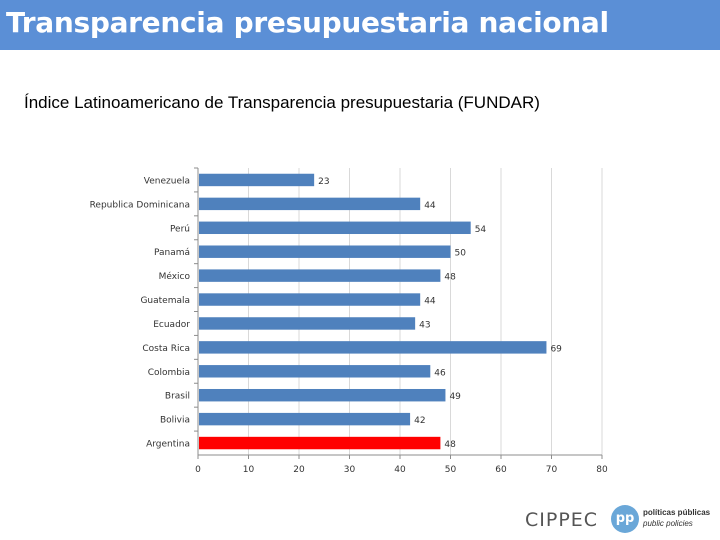 The height and width of the screenshot is (540, 720). I want to click on category-label: Venezuela, so click(167, 181).